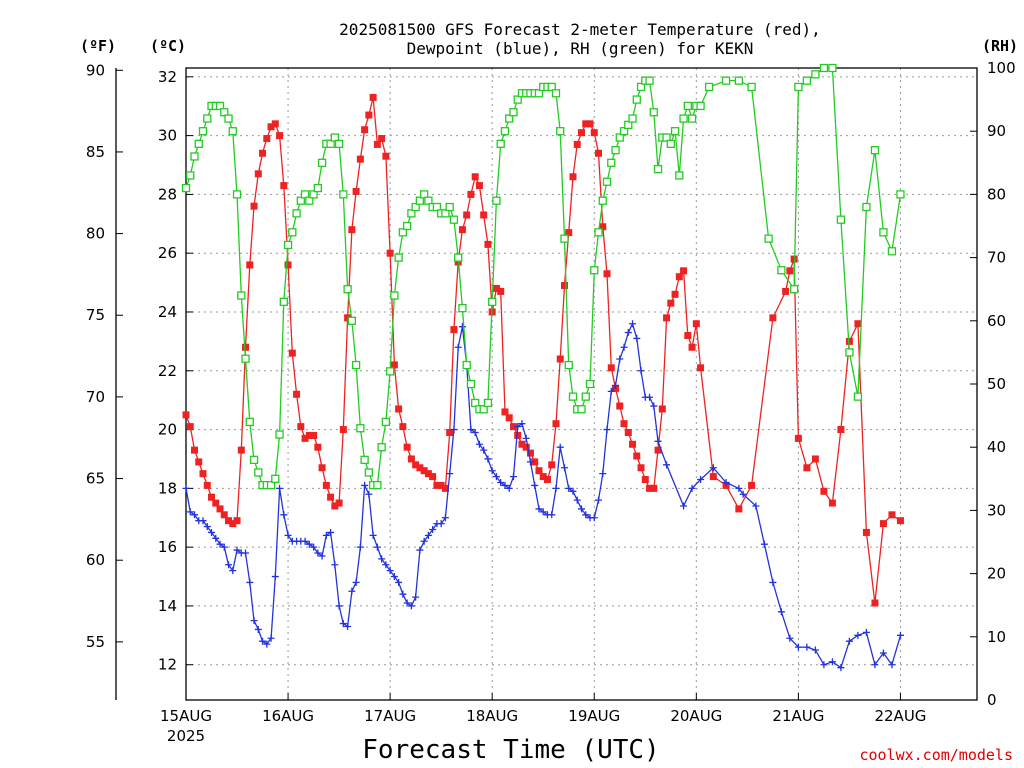 This screenshot has height=768, width=1024. I want to click on rh-tick-label: 50, so click(996, 384).